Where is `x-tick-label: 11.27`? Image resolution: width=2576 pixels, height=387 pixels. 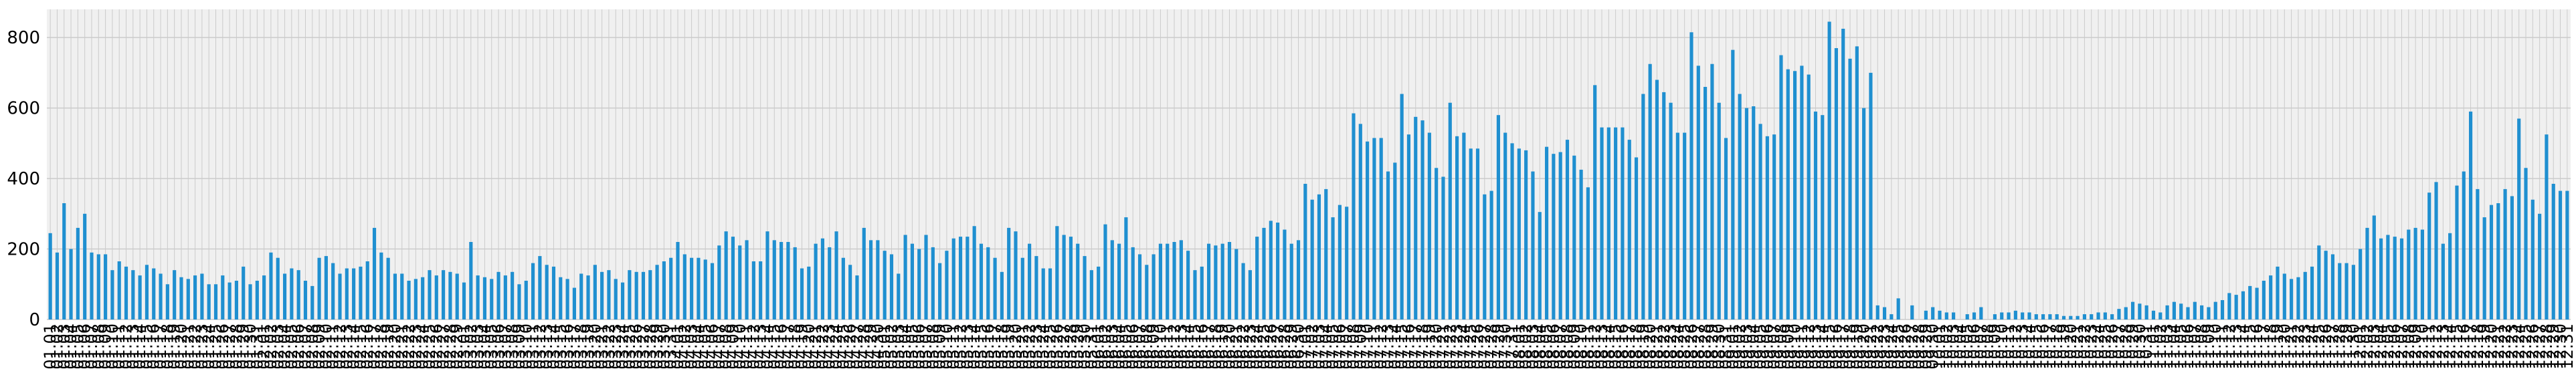
x-tick-label: 11.27 is located at coordinates (2332, 347).